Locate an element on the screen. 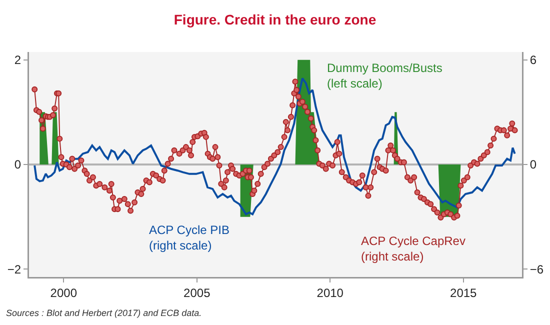 Image resolution: width=550 pixels, height=325 pixels. y2-tick-label: 6 is located at coordinates (533, 60).